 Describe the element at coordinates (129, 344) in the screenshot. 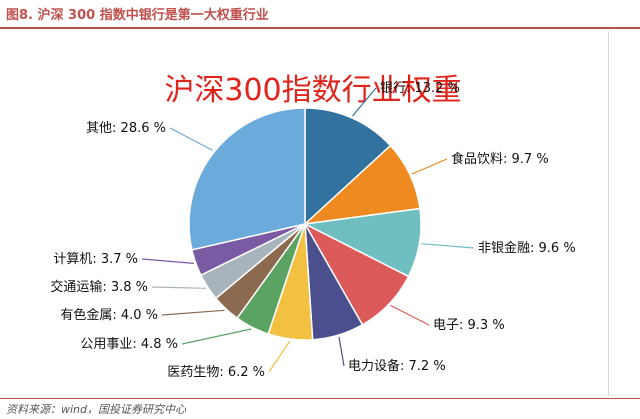

I see `slice-data-label: 公用事业: 4.8 %` at that location.